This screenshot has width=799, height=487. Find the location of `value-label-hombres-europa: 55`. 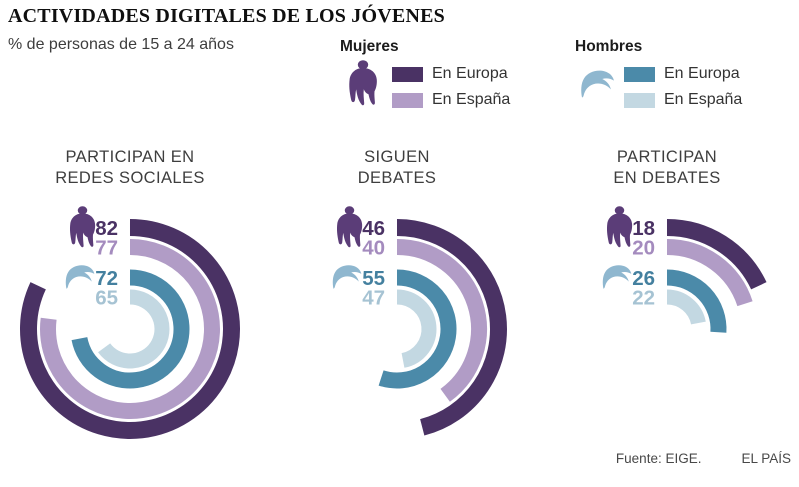

value-label-hombres-europa: 55 is located at coordinates (373, 278).